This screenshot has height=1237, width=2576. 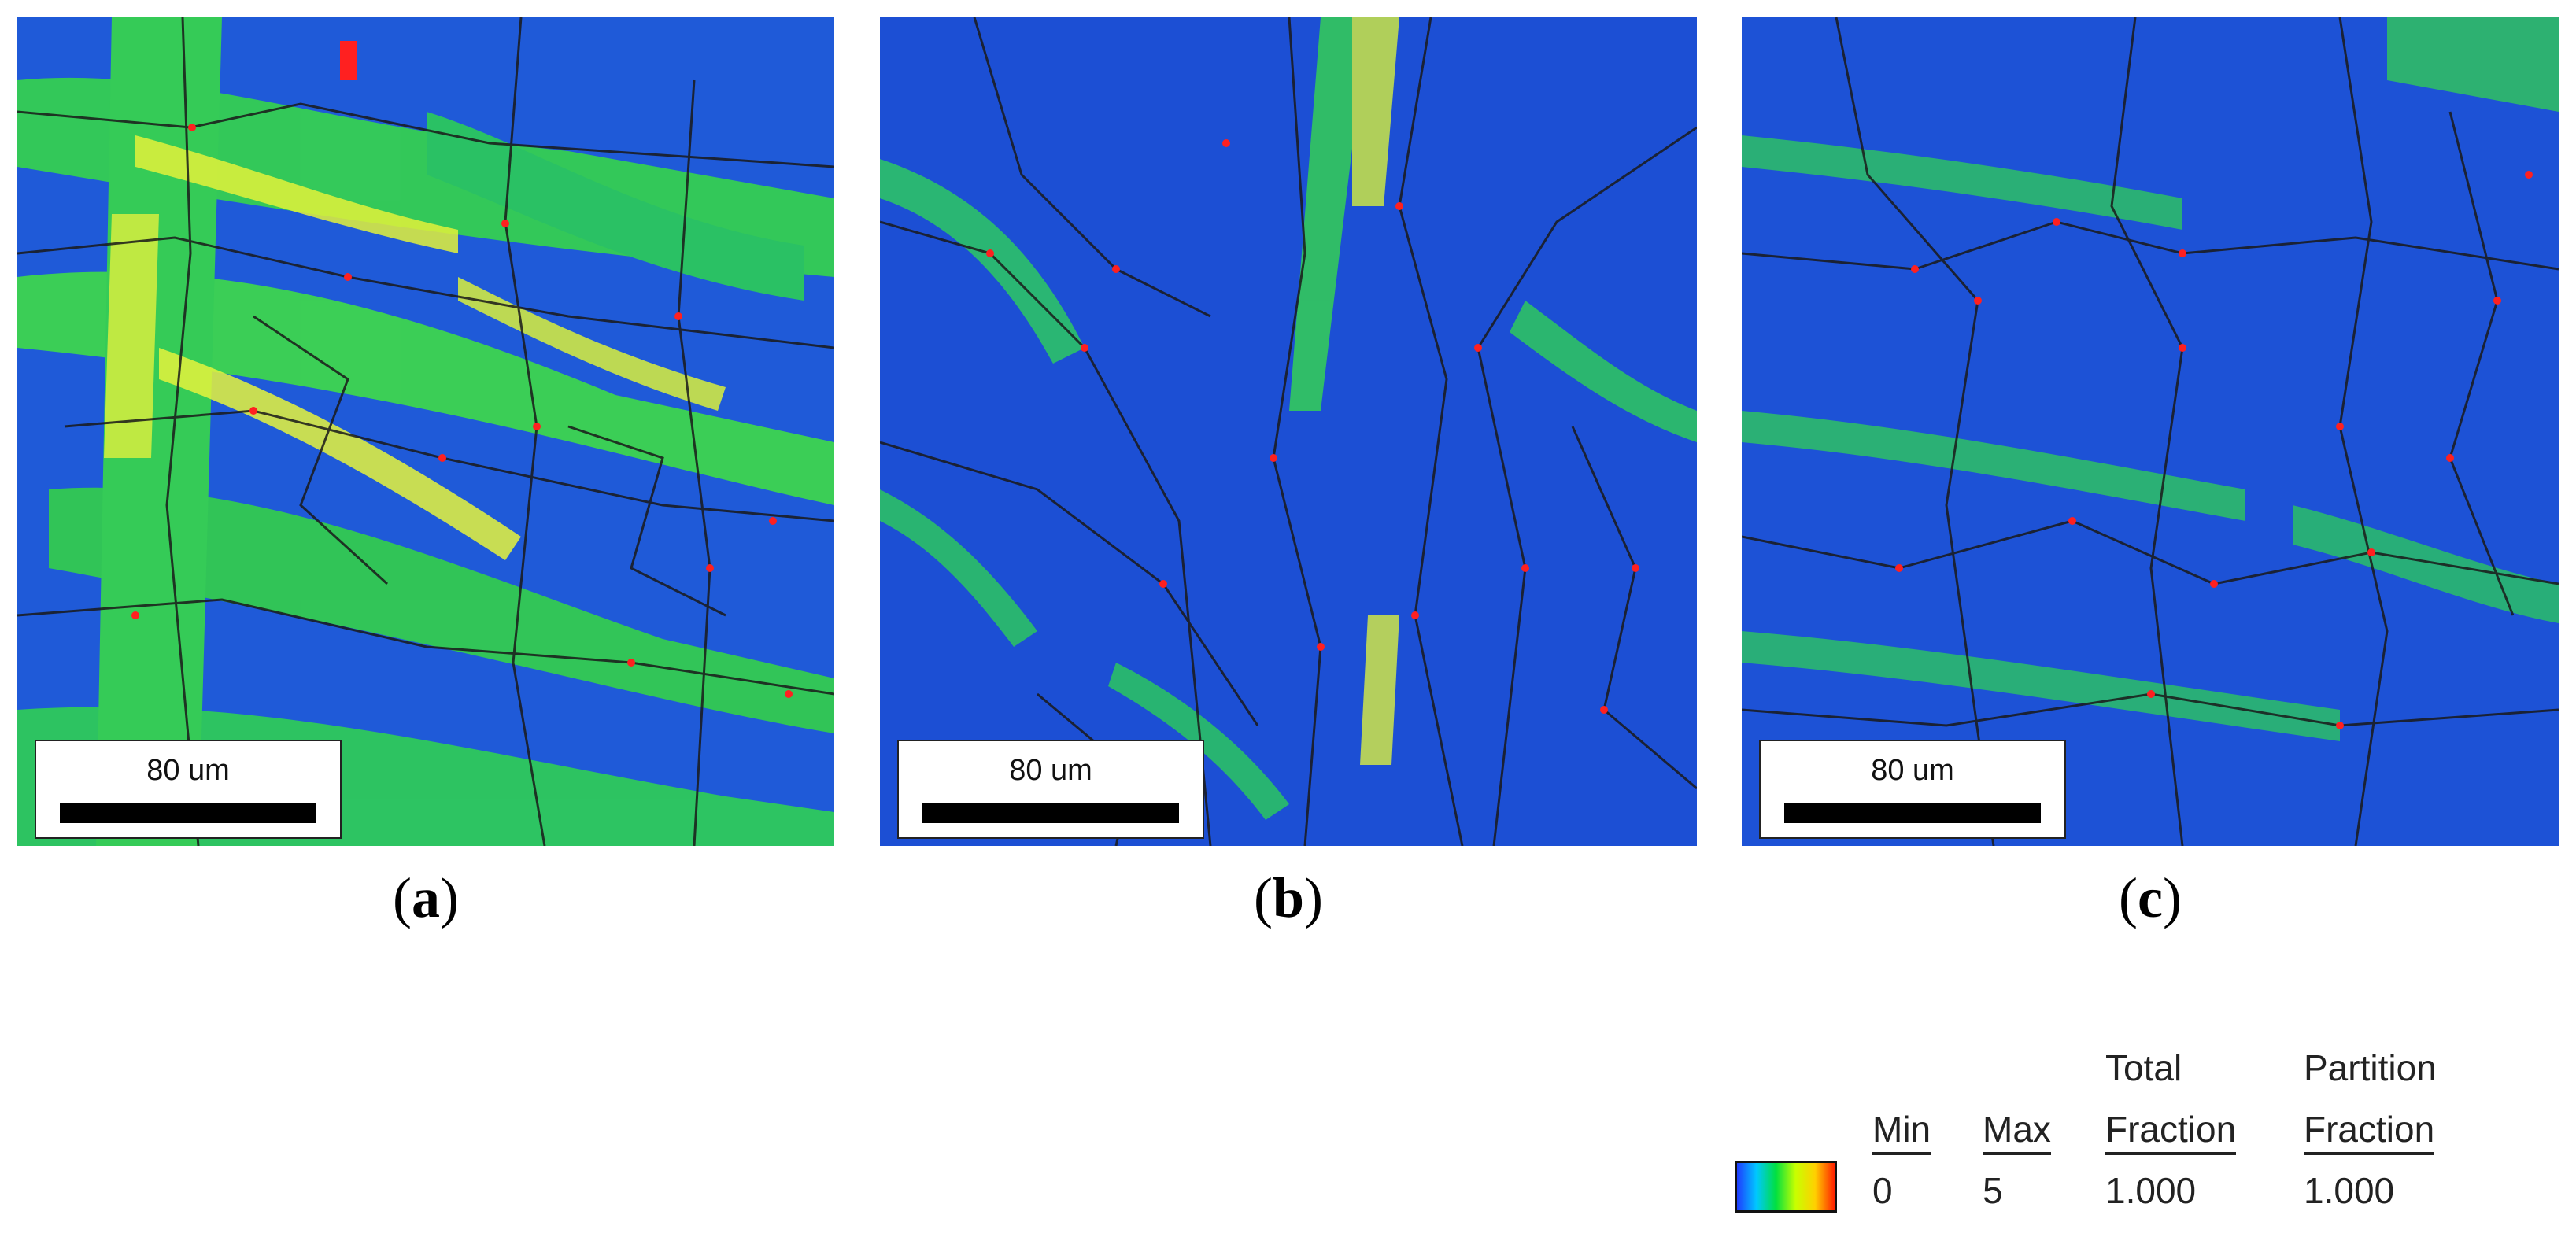 I want to click on legend-total-header-line2: Fraction, so click(x=2171, y=1131).